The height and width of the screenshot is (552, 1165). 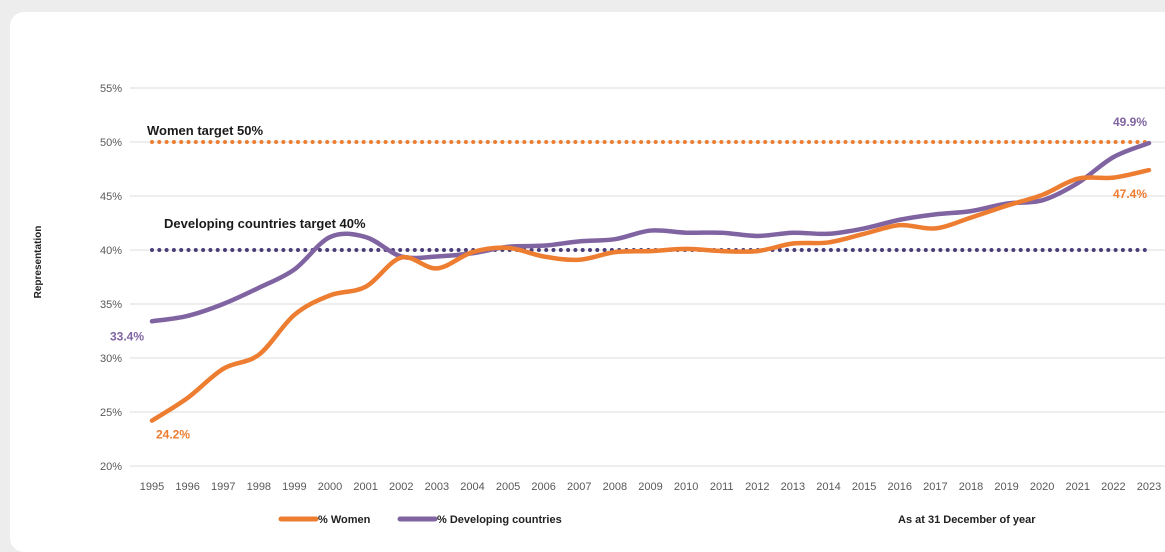 I want to click on data-label: 24.2%, so click(x=173, y=435).